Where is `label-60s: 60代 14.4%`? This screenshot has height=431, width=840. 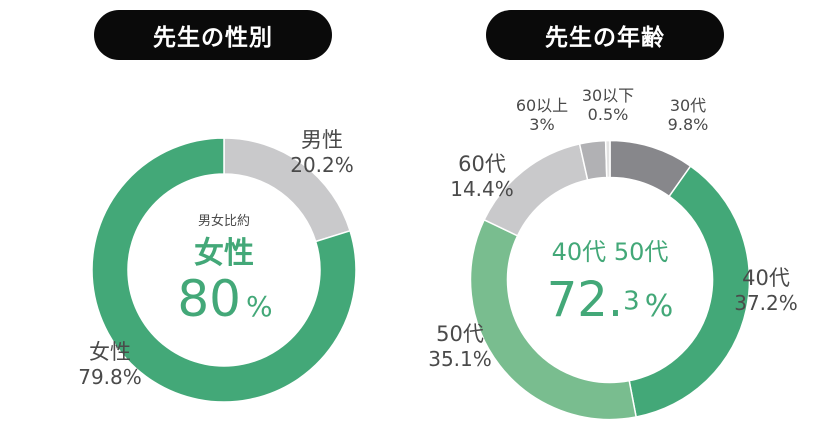 label-60s: 60代 14.4% is located at coordinates (482, 176).